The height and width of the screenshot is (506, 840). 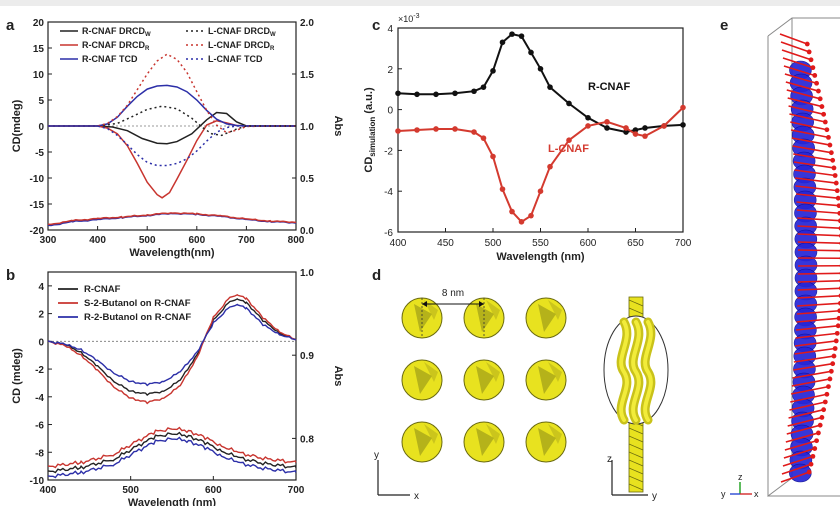 I want to click on axis-y2-label: y, so click(x=654, y=496).